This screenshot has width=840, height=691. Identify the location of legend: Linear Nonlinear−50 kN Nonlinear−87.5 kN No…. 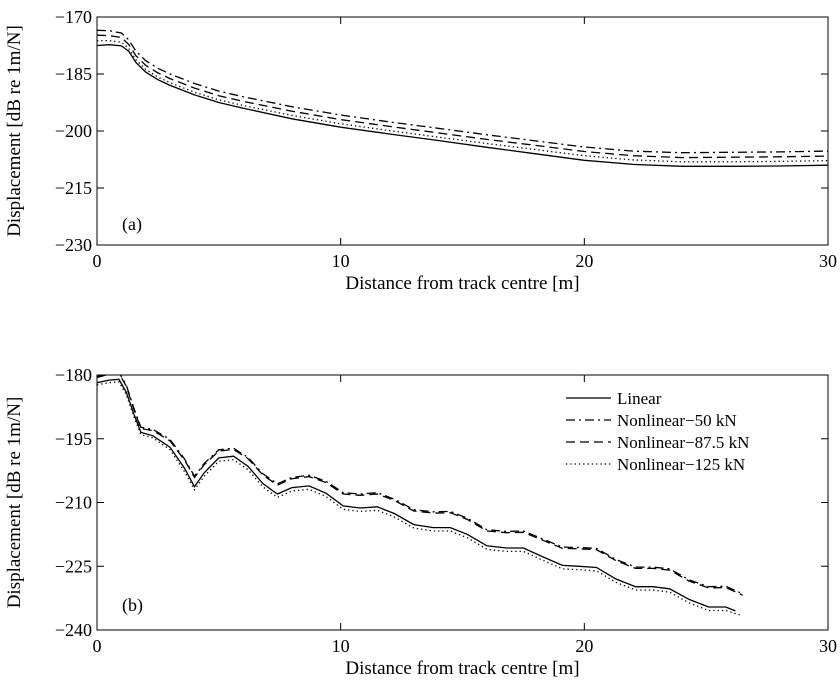
(657, 431).